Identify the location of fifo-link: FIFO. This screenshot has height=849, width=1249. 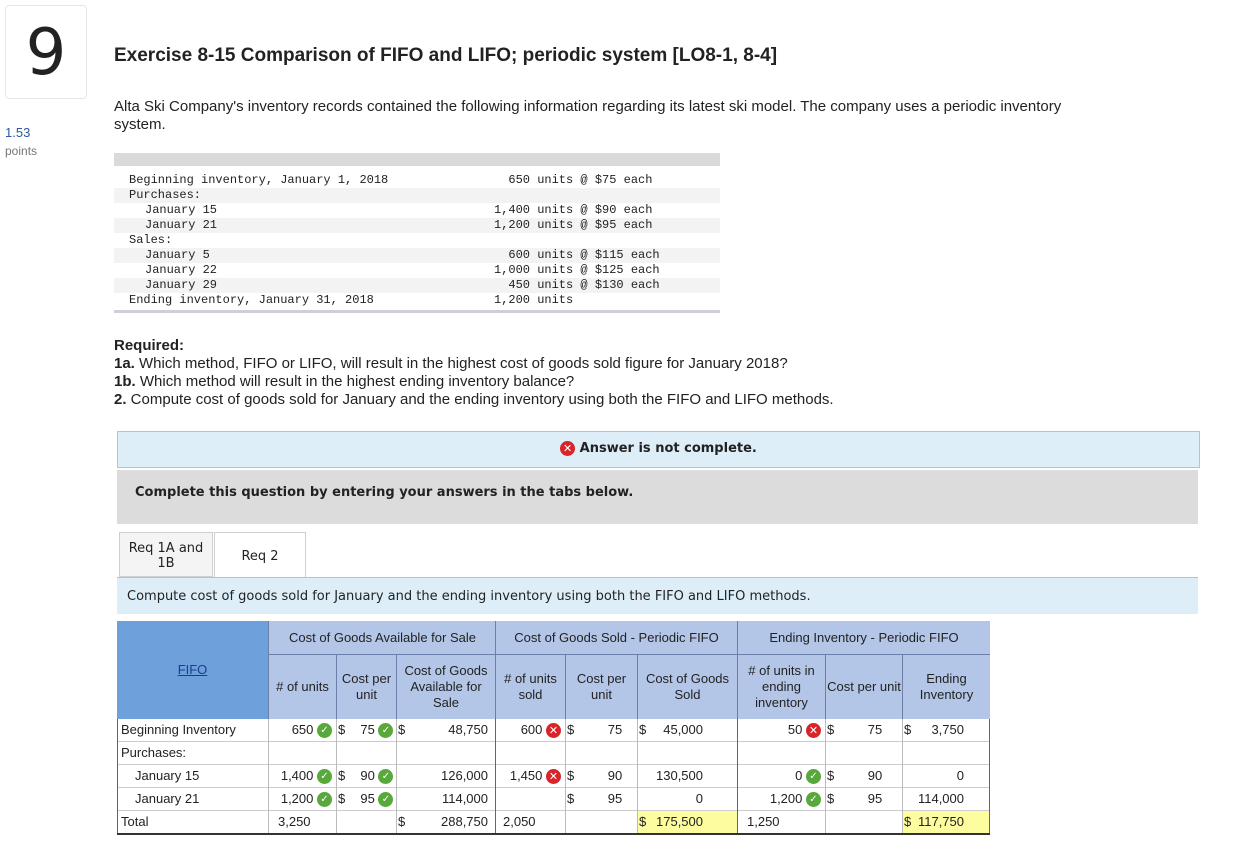
(192, 669).